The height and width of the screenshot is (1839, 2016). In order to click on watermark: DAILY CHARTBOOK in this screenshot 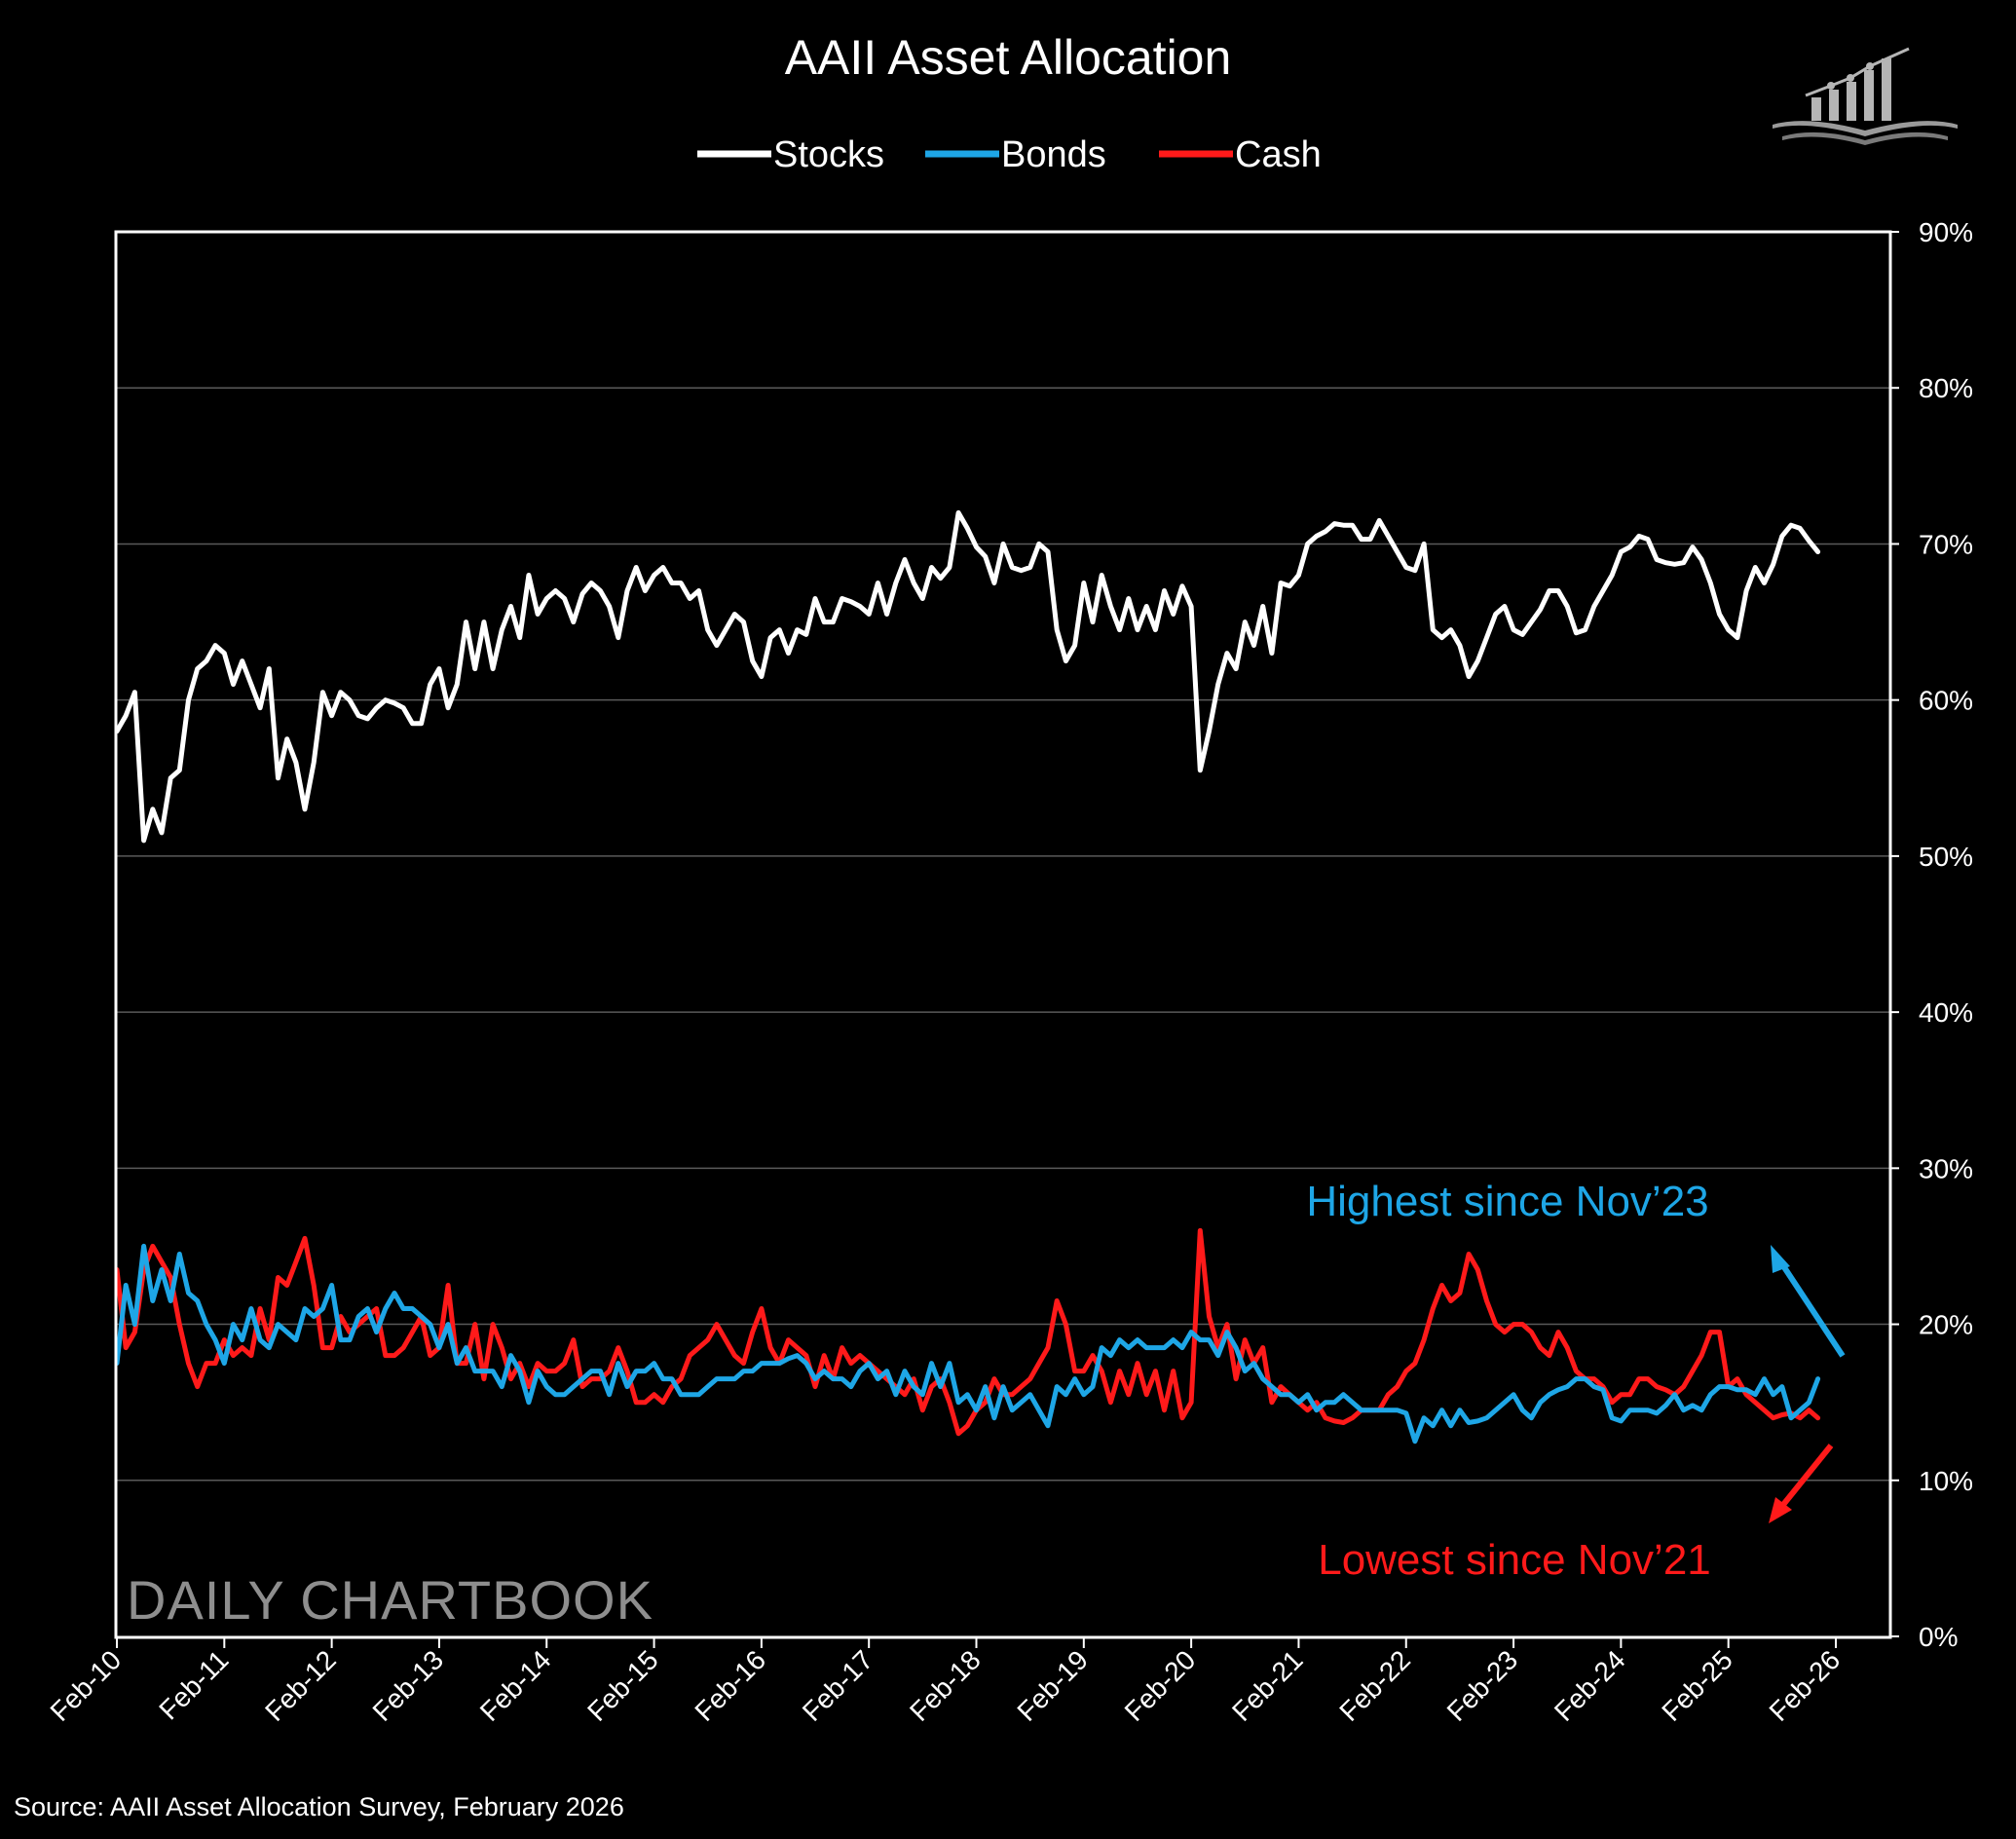, I will do `click(390, 1600)`.